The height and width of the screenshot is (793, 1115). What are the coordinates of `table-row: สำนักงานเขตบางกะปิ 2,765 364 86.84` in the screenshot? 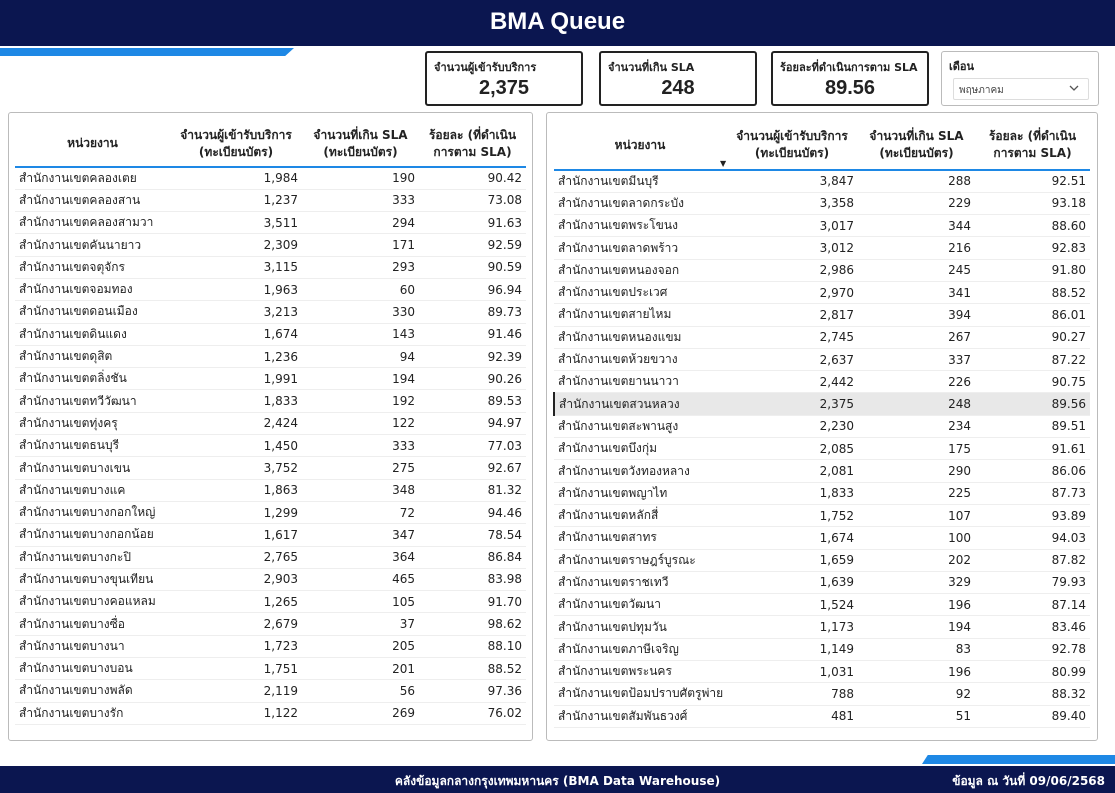 It's located at (270, 557).